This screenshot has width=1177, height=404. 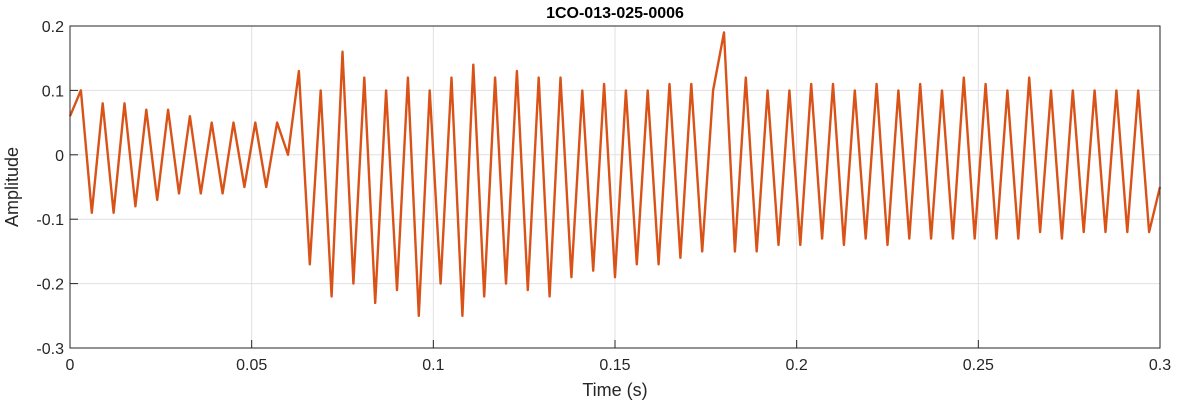 I want to click on y-axis-label: Amplitude, so click(x=12, y=187).